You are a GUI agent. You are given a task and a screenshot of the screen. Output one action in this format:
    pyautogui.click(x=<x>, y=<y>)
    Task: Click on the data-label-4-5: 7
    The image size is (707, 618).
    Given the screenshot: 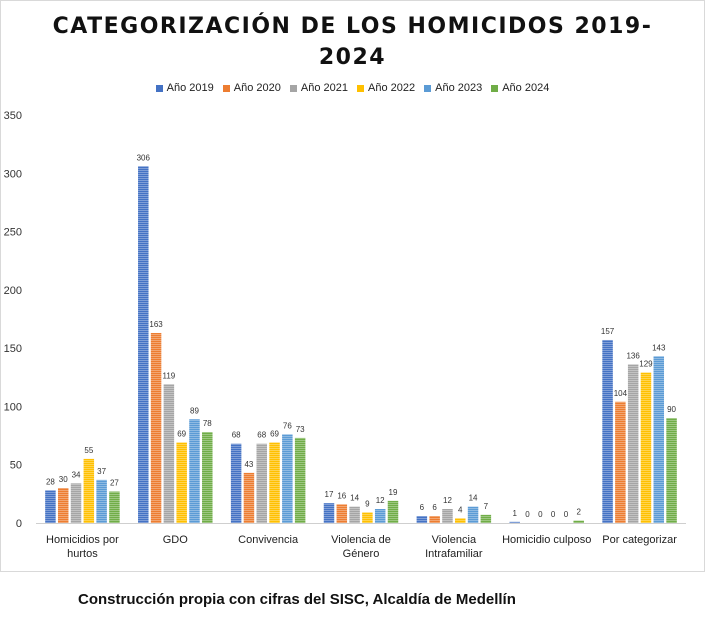 What is the action you would take?
    pyautogui.click(x=486, y=506)
    